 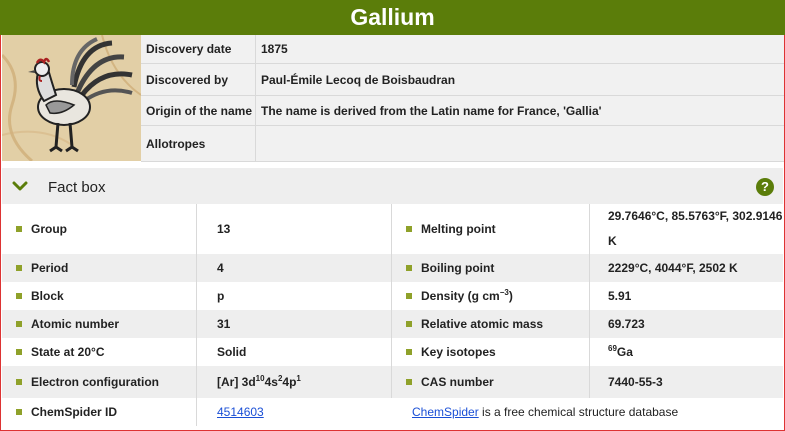 What do you see at coordinates (47, 296) in the screenshot?
I see `block-label: Block` at bounding box center [47, 296].